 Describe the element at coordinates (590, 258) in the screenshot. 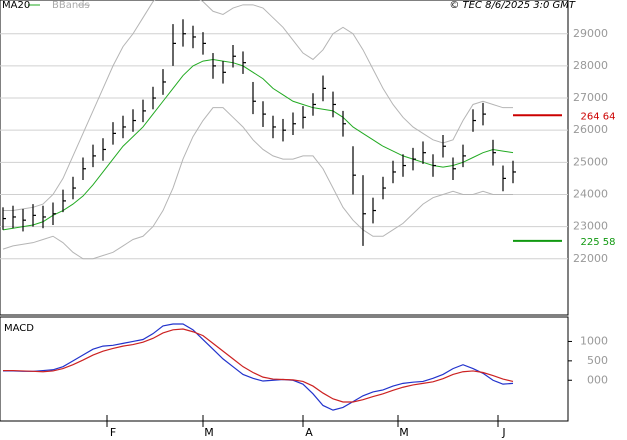

I see `y-tick-label: 22000` at that location.